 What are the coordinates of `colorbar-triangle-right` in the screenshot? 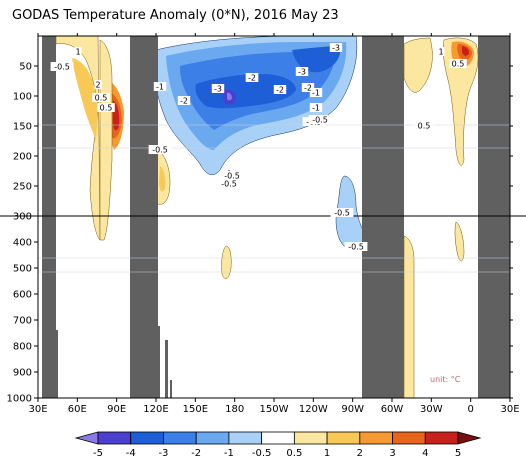 It's located at (469, 438).